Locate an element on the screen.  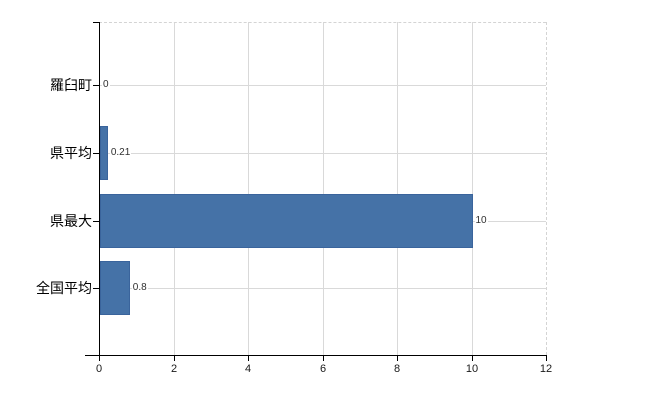
category-label: 県最大 is located at coordinates (71, 221).